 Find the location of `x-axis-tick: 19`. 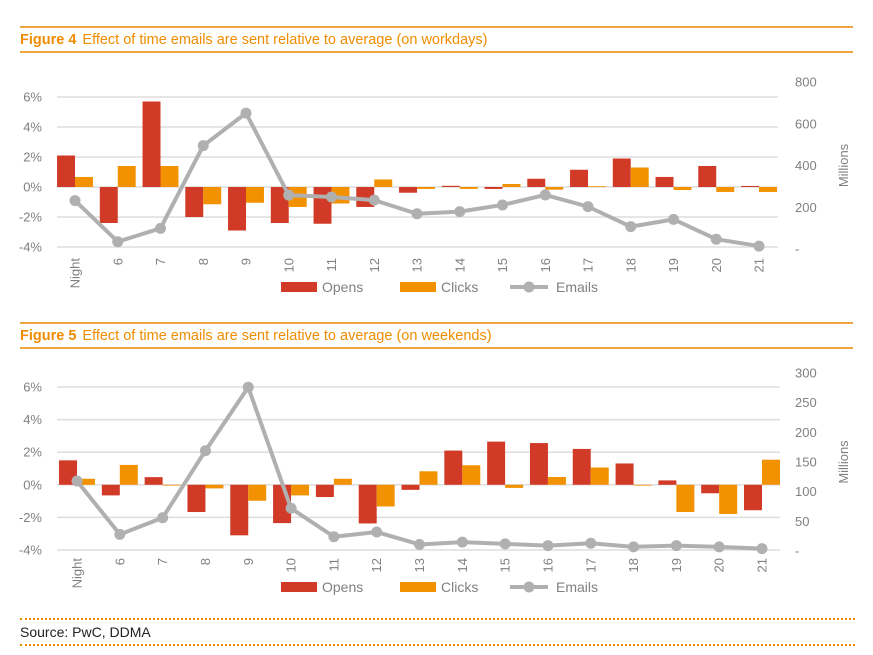

x-axis-tick: 19 is located at coordinates (676, 565).